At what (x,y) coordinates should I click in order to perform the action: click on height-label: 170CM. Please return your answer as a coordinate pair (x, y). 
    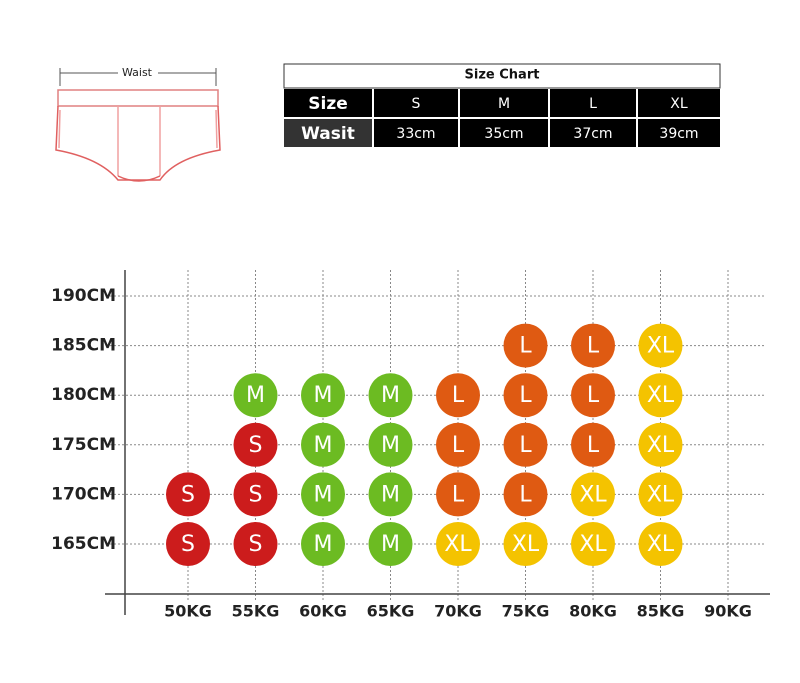
    Looking at the image, I should click on (83, 494).